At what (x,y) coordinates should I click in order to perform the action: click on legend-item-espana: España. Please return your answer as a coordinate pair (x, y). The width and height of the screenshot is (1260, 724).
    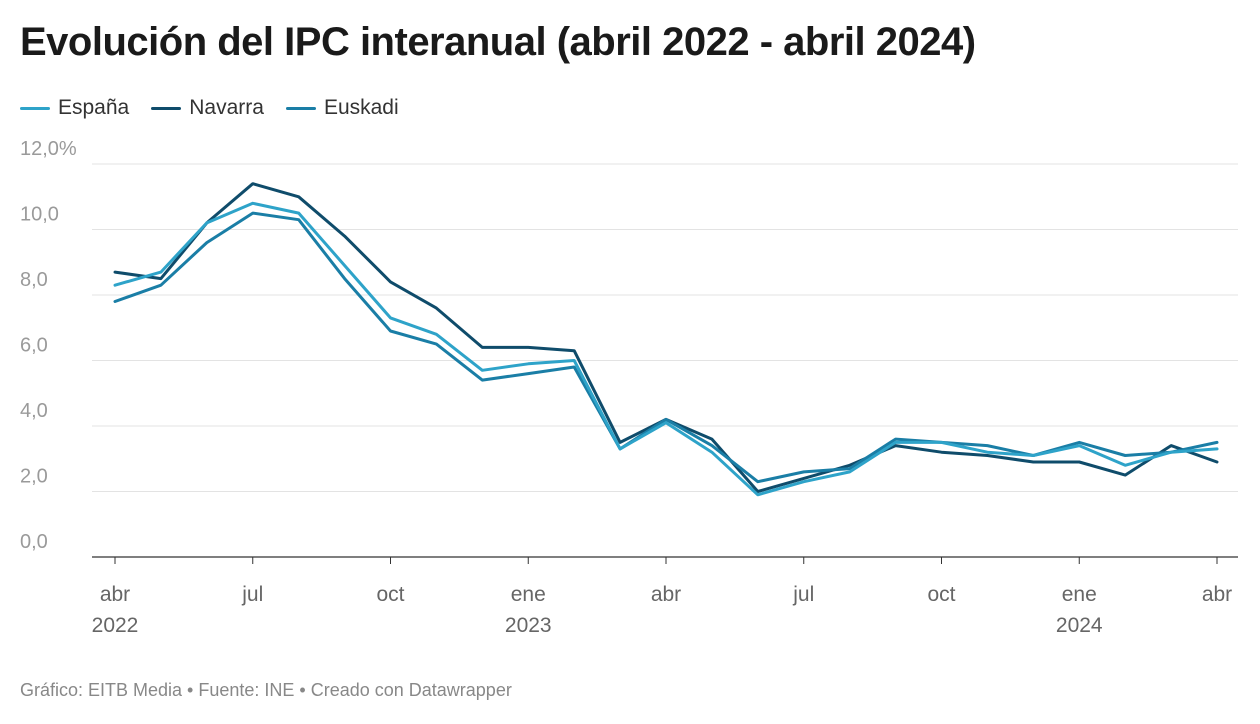
    Looking at the image, I should click on (74, 108).